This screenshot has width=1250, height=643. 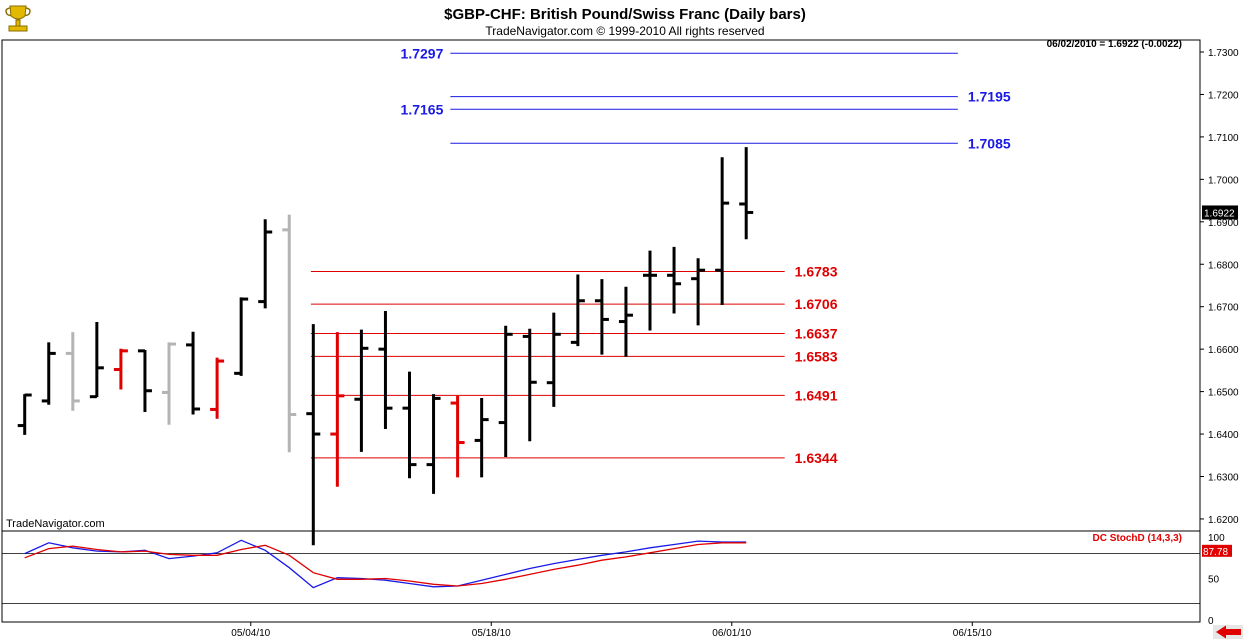 I want to click on level-label: 1.6491, so click(x=816, y=395).